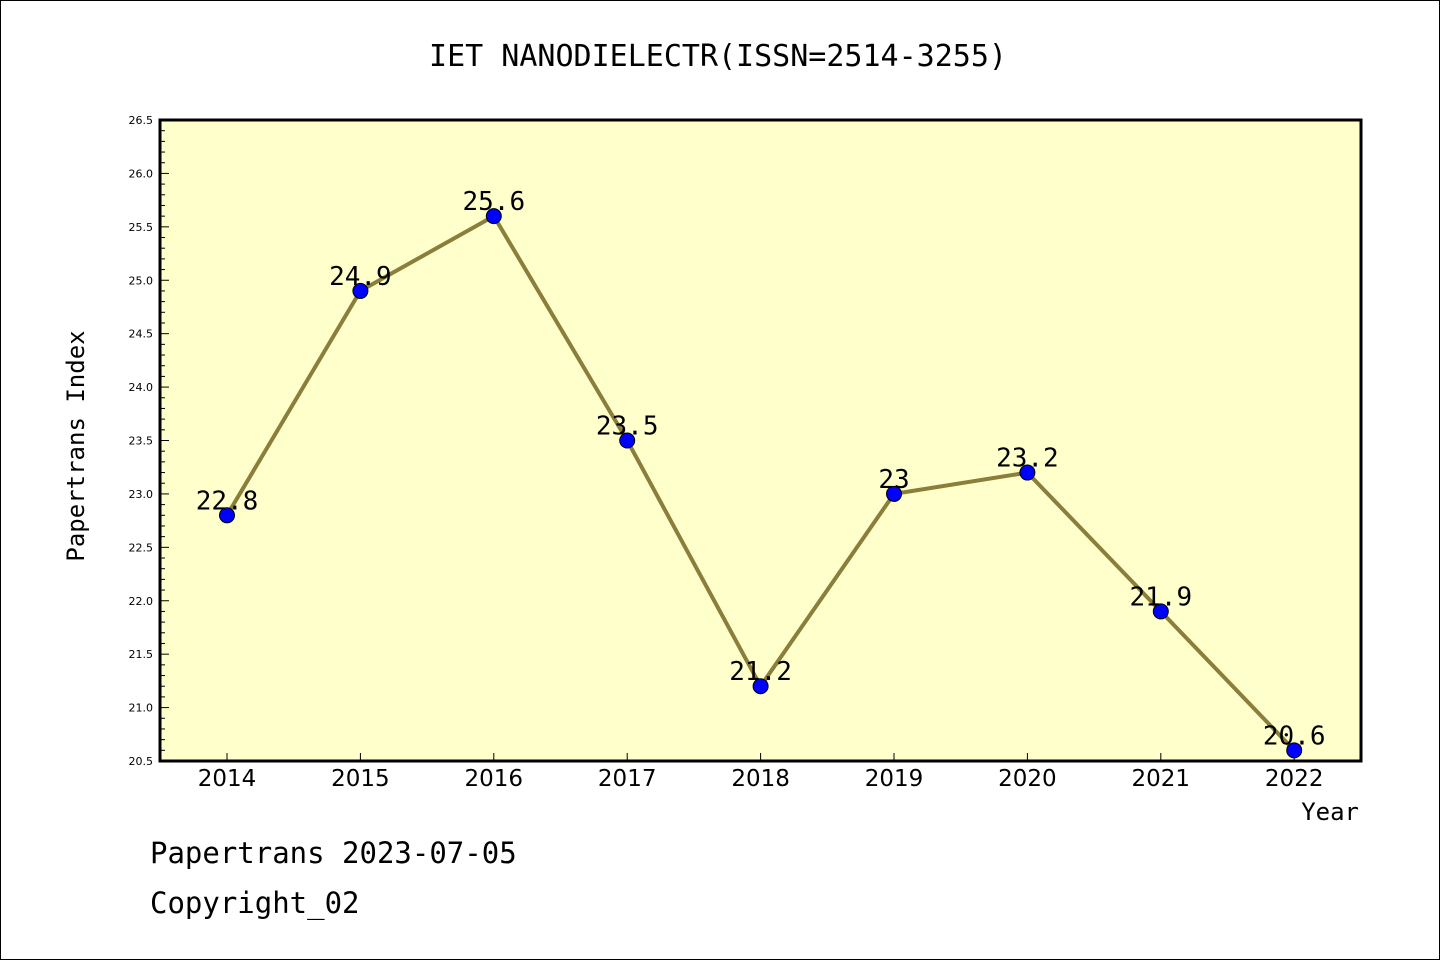  I want to click on y-tick-label: 20.5, so click(141, 761).